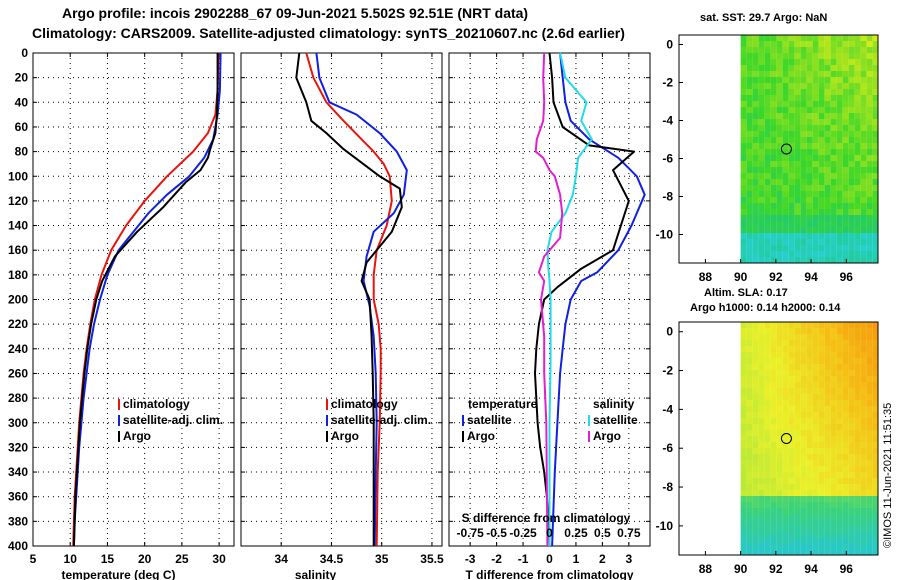  Describe the element at coordinates (481, 436) in the screenshot. I see `legend-label: Argo` at that location.